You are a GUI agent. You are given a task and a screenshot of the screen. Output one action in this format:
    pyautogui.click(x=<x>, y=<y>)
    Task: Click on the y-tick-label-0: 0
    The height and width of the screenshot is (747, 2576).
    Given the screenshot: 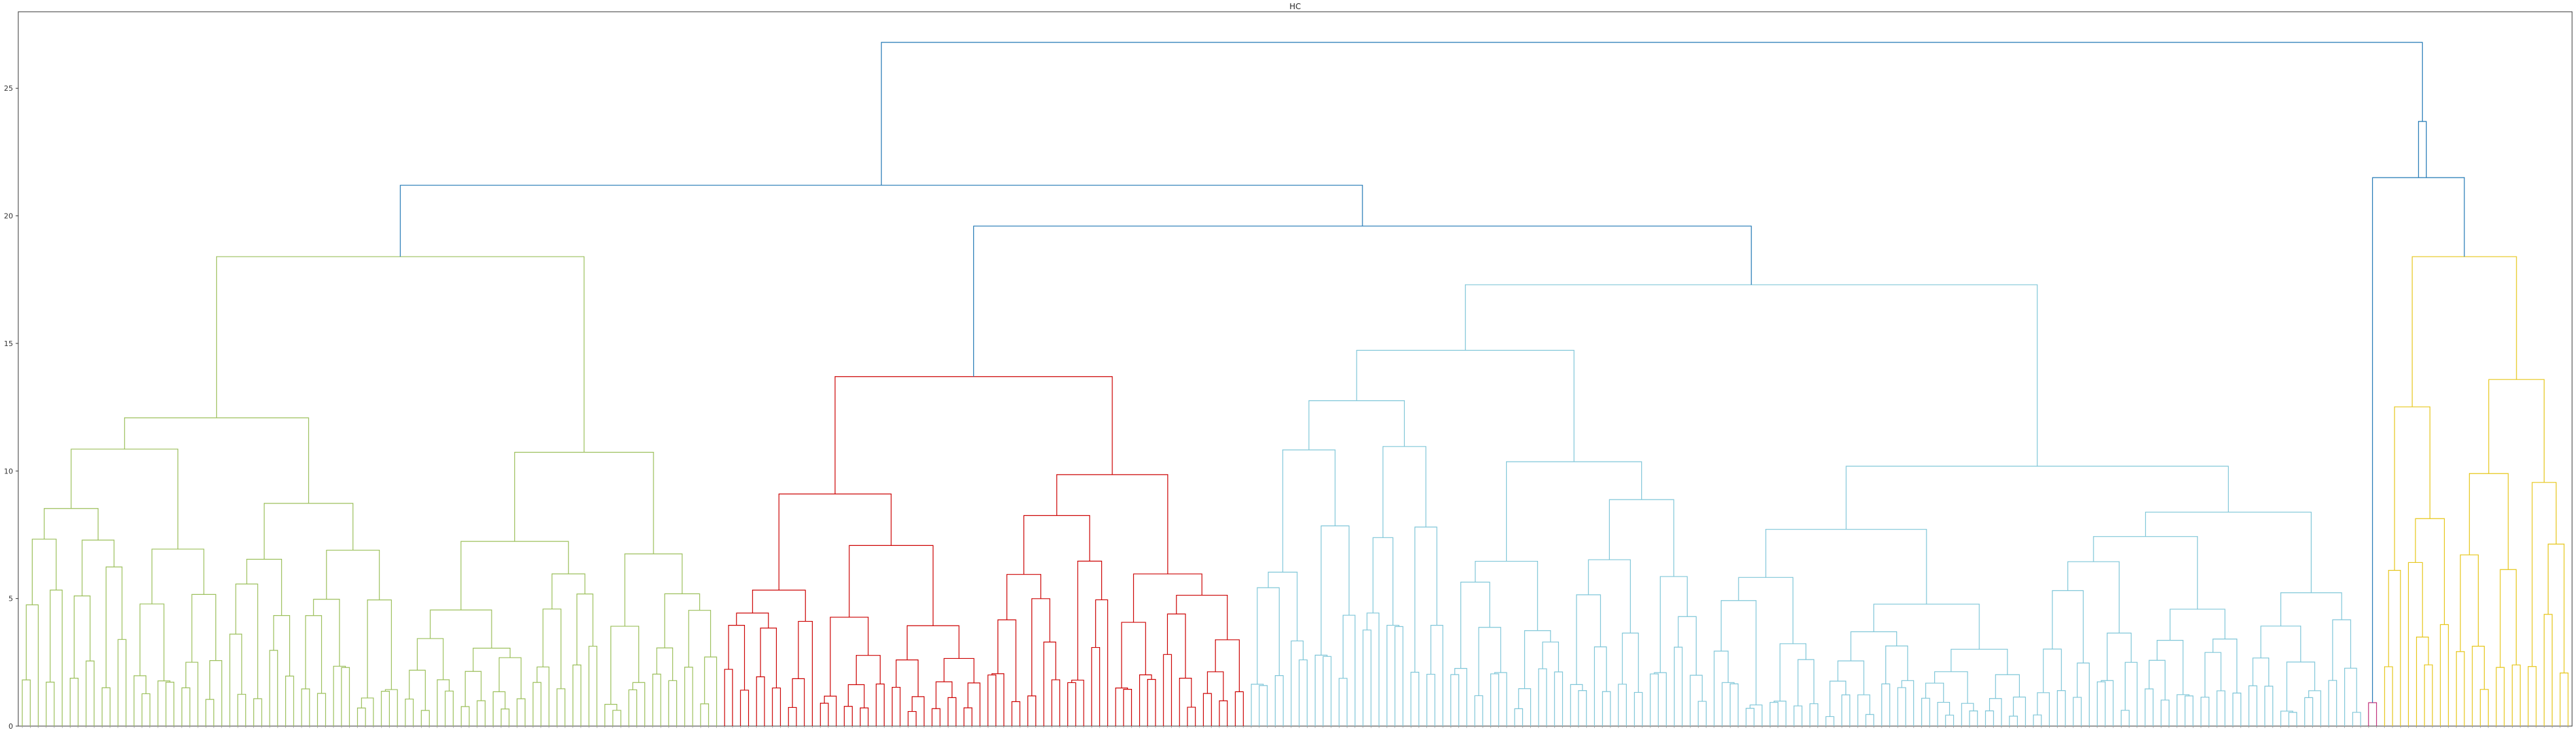 What is the action you would take?
    pyautogui.click(x=10, y=726)
    